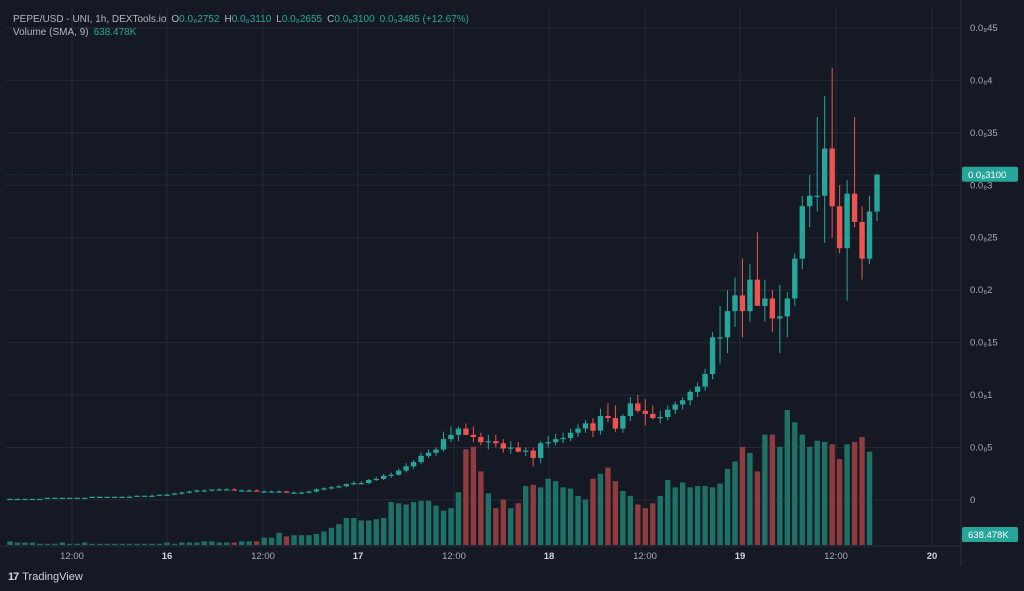 This screenshot has height=591, width=1024. I want to click on last-price-badge, so click(990, 174).